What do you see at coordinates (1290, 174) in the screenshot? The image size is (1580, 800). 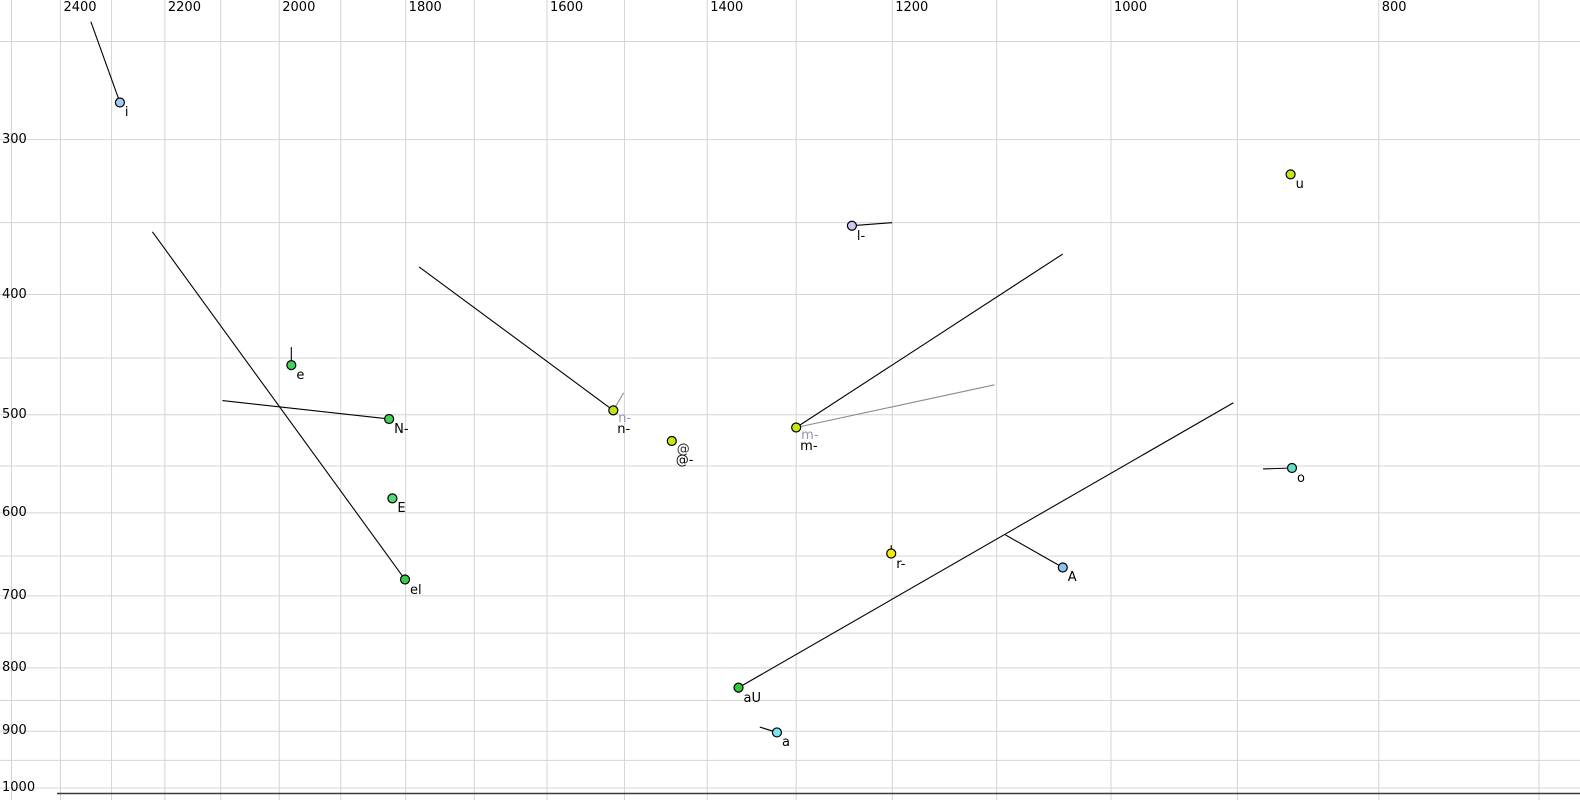 I see `data-point-u` at bounding box center [1290, 174].